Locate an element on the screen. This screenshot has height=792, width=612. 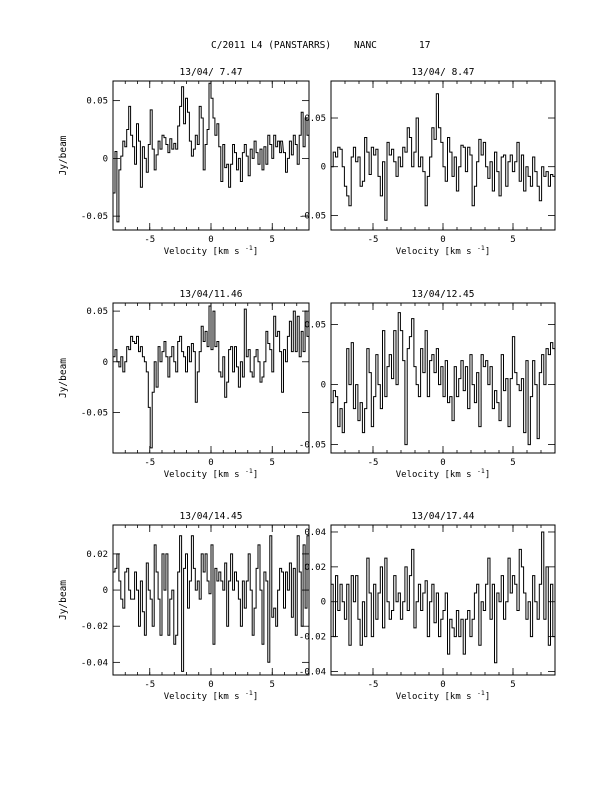
panel-title: 13/04/ 7.47 is located at coordinates (211, 72).